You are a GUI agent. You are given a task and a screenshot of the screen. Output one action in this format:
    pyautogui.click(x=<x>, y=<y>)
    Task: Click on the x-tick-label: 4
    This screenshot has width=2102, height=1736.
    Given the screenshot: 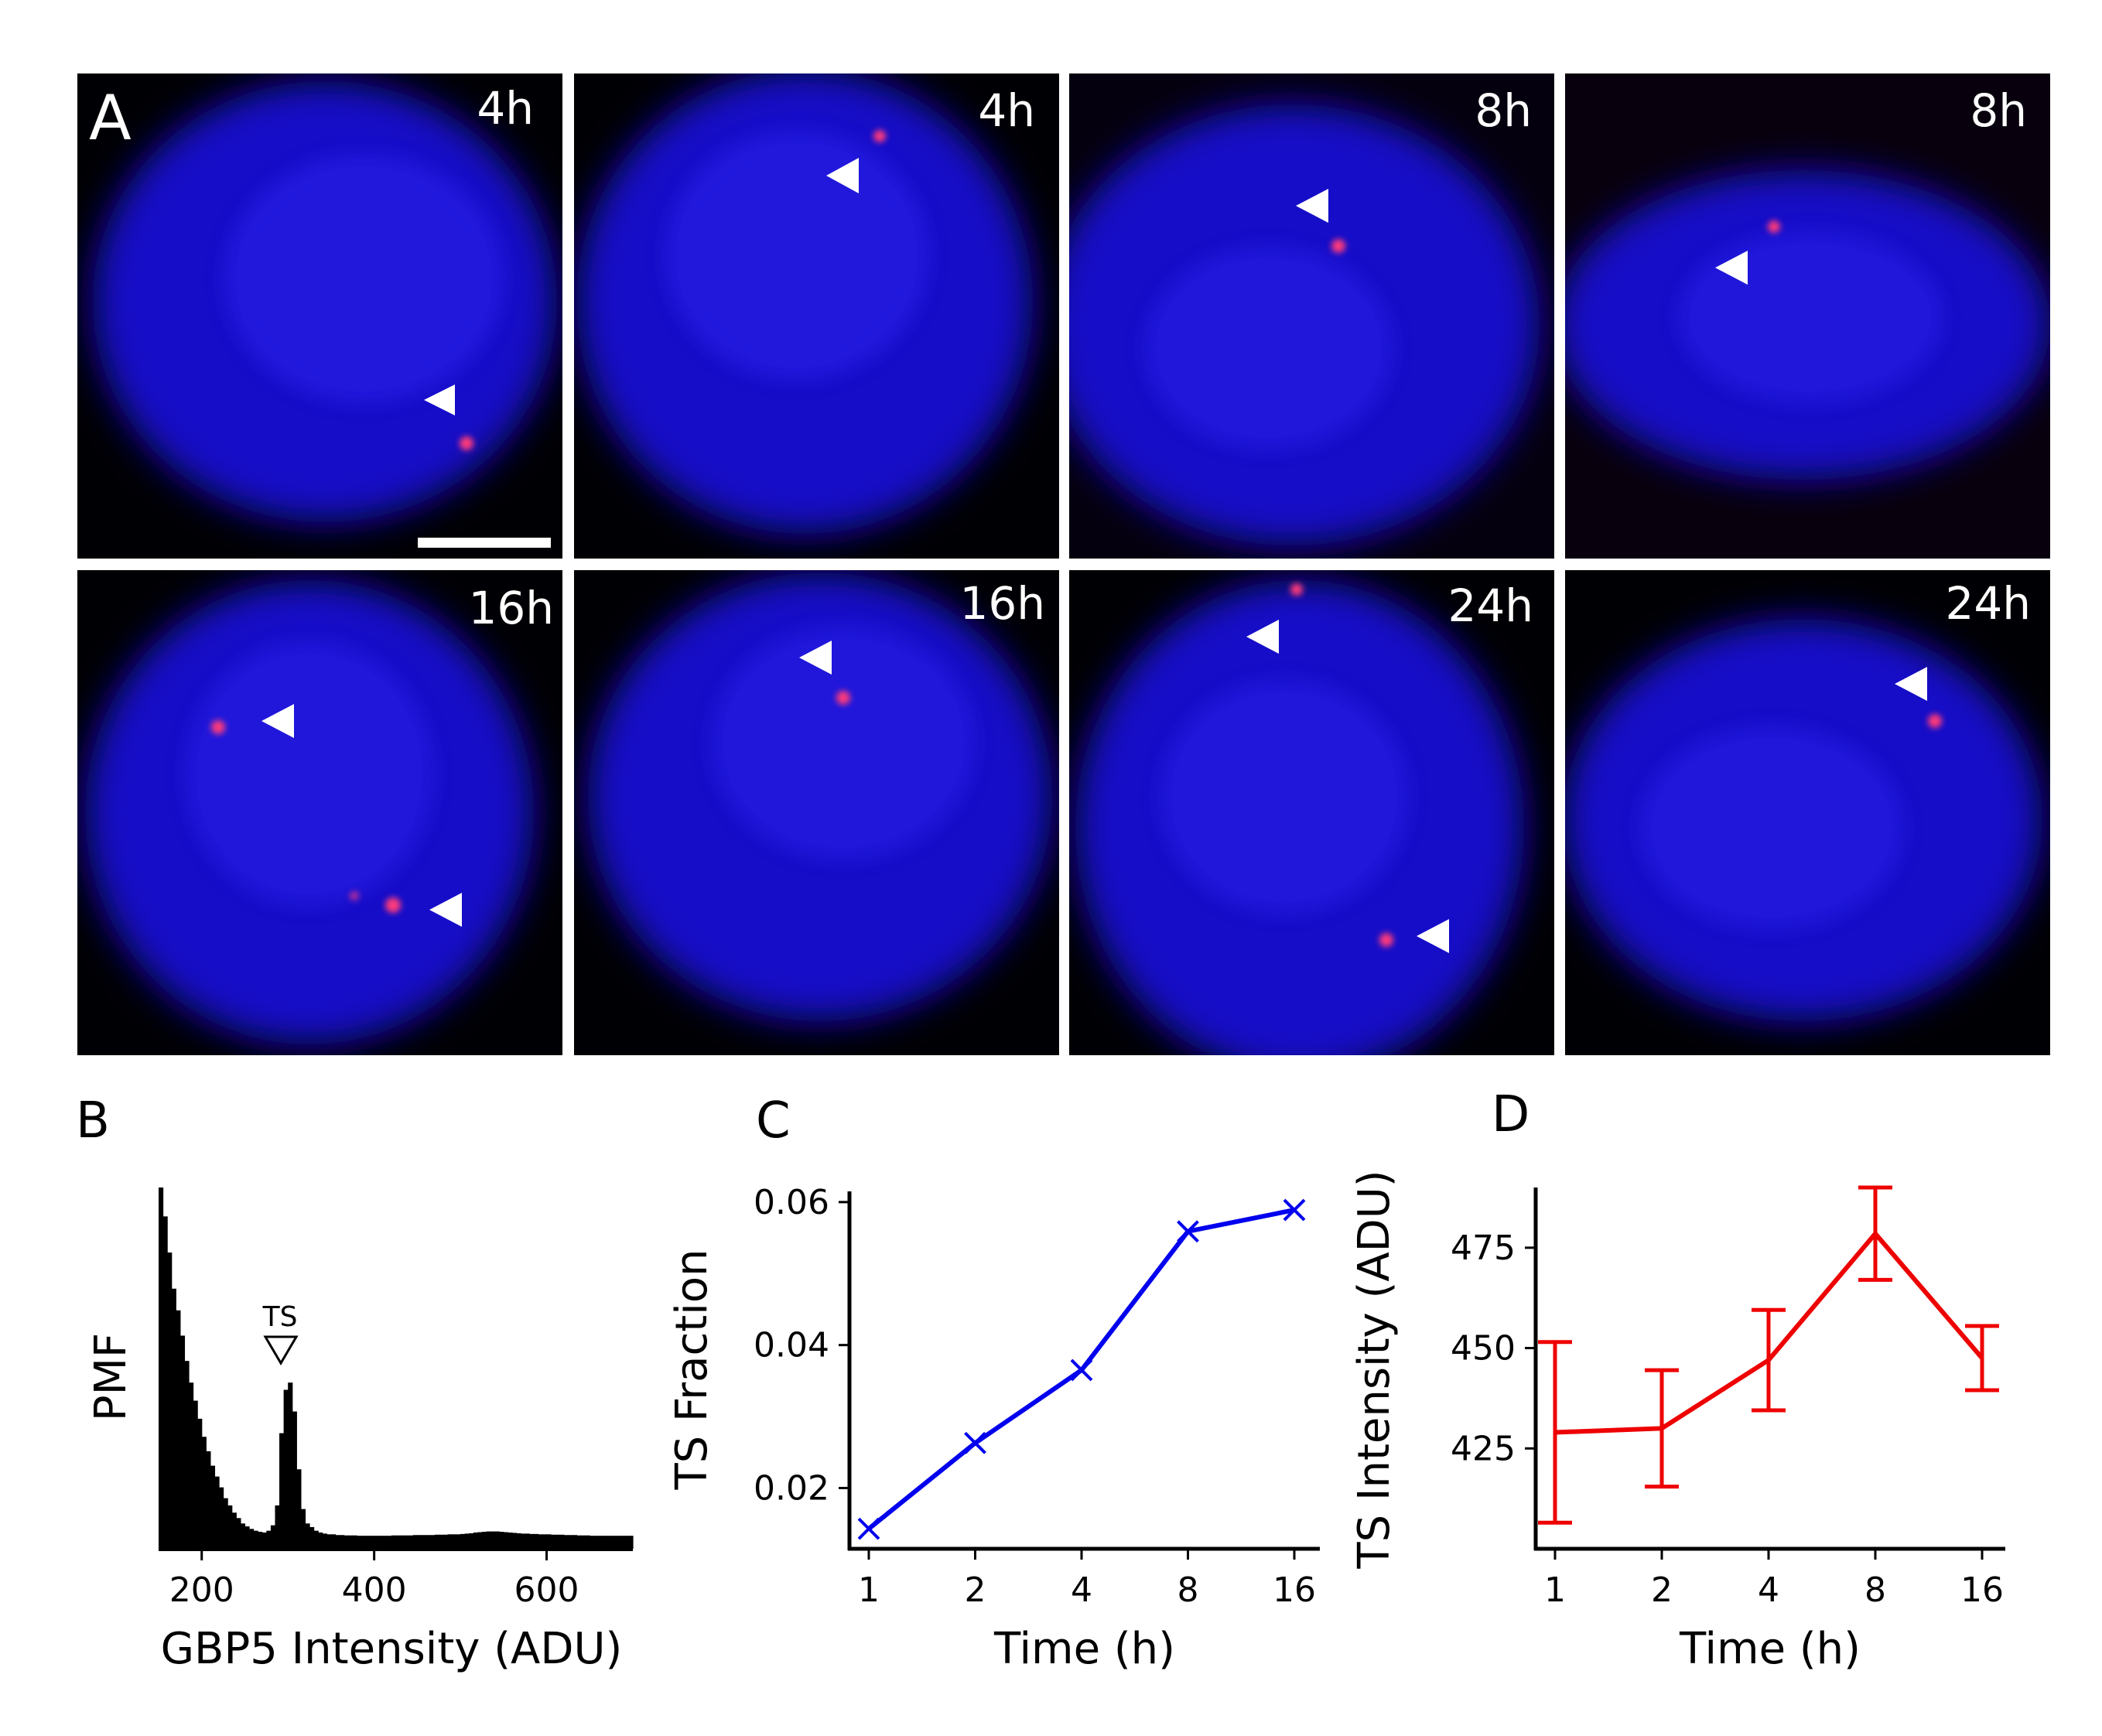 What is the action you would take?
    pyautogui.click(x=1768, y=1590)
    